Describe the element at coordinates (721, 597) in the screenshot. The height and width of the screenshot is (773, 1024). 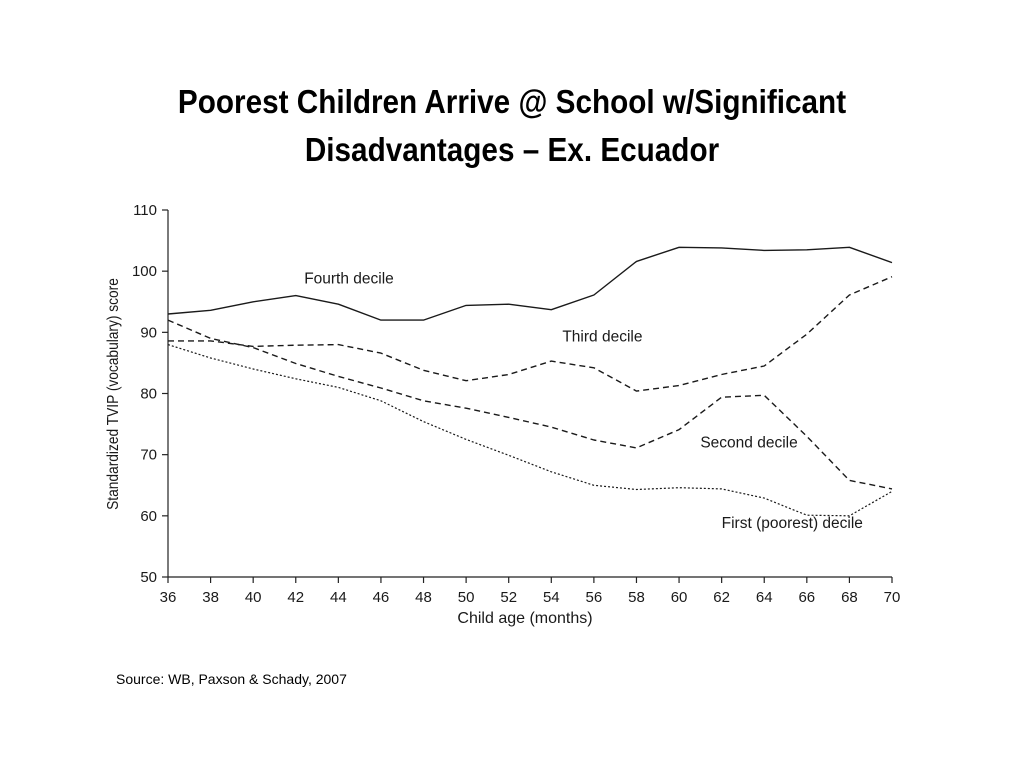
I see `x-tick-label: 62` at that location.